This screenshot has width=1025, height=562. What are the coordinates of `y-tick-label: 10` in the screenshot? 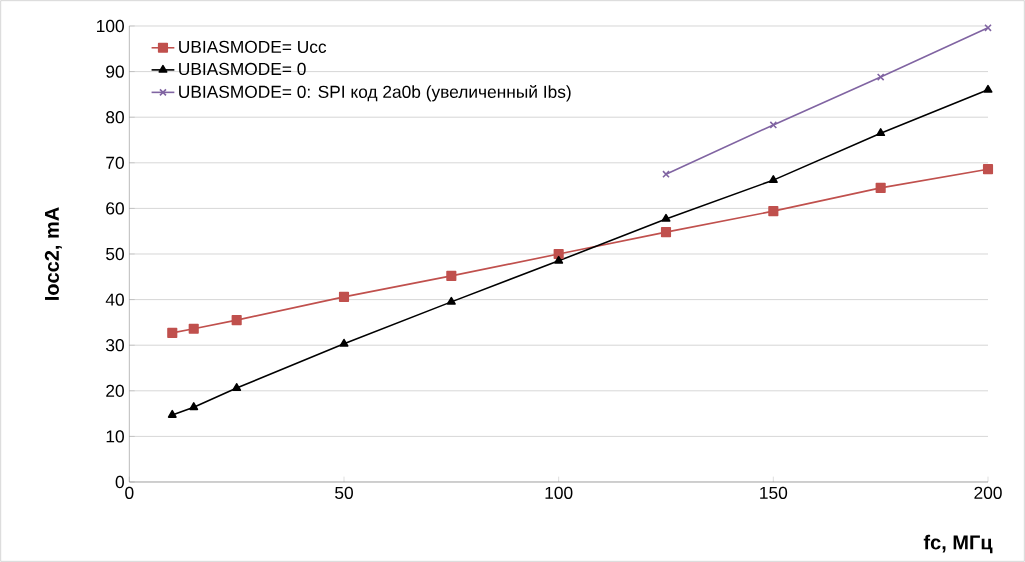 It's located at (115, 436).